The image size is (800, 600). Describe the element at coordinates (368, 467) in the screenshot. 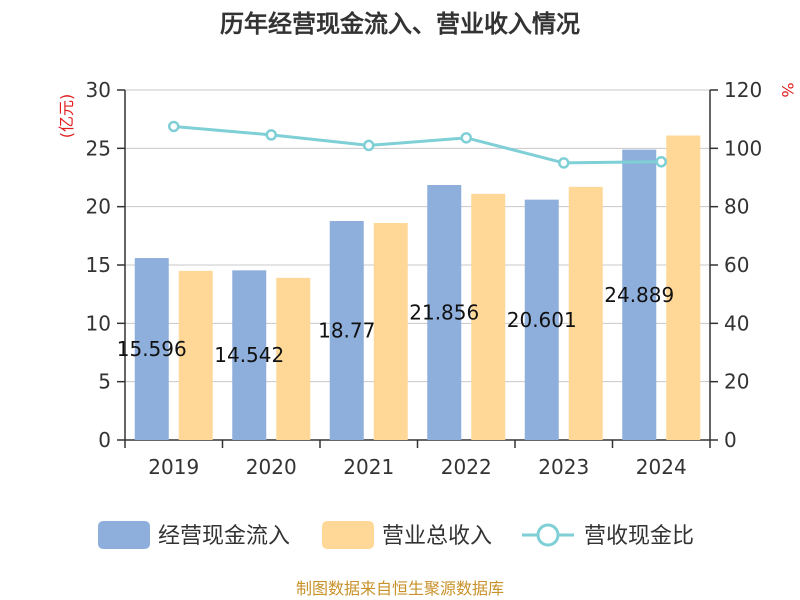

I see `x-tick-label: 2021` at that location.